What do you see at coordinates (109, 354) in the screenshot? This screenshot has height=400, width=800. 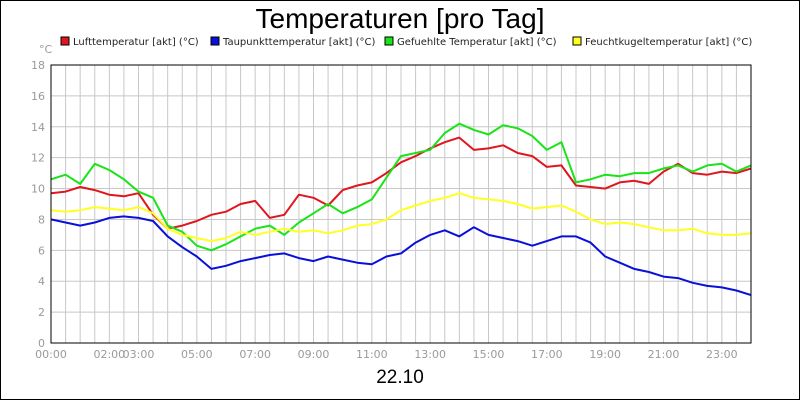 I see `x-tick-label: 02:00` at bounding box center [109, 354].